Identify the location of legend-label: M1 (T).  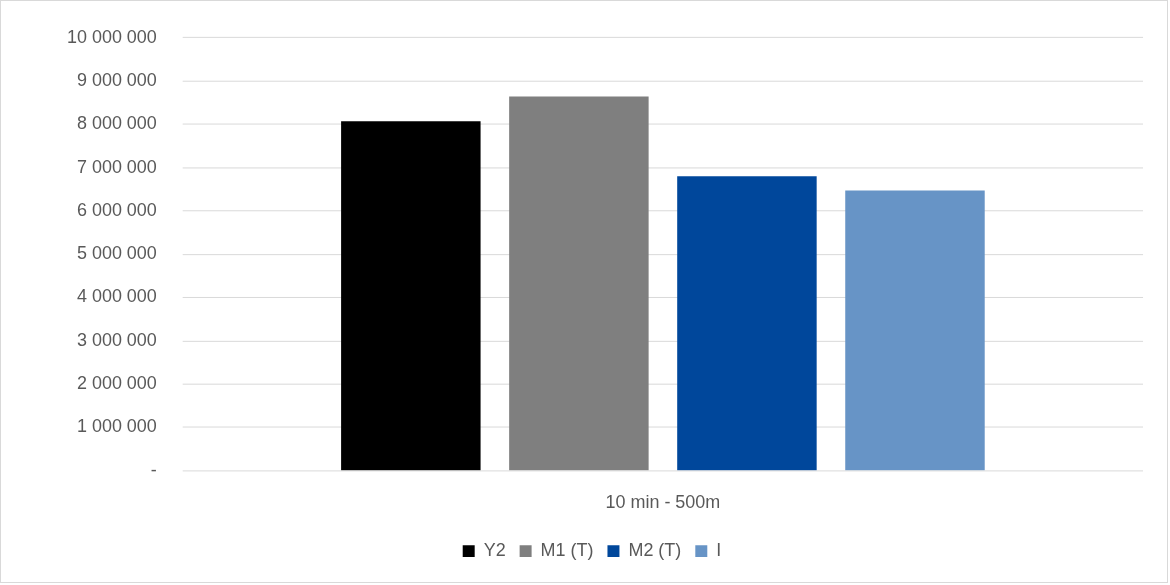
(567, 550).